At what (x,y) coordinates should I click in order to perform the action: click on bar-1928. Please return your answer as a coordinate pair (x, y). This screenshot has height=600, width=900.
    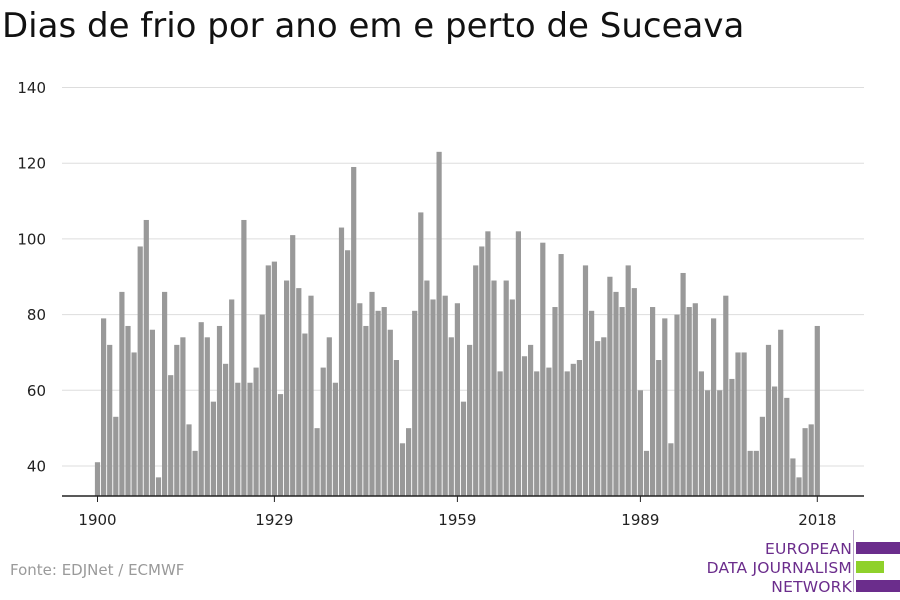
    Looking at the image, I should click on (268, 380).